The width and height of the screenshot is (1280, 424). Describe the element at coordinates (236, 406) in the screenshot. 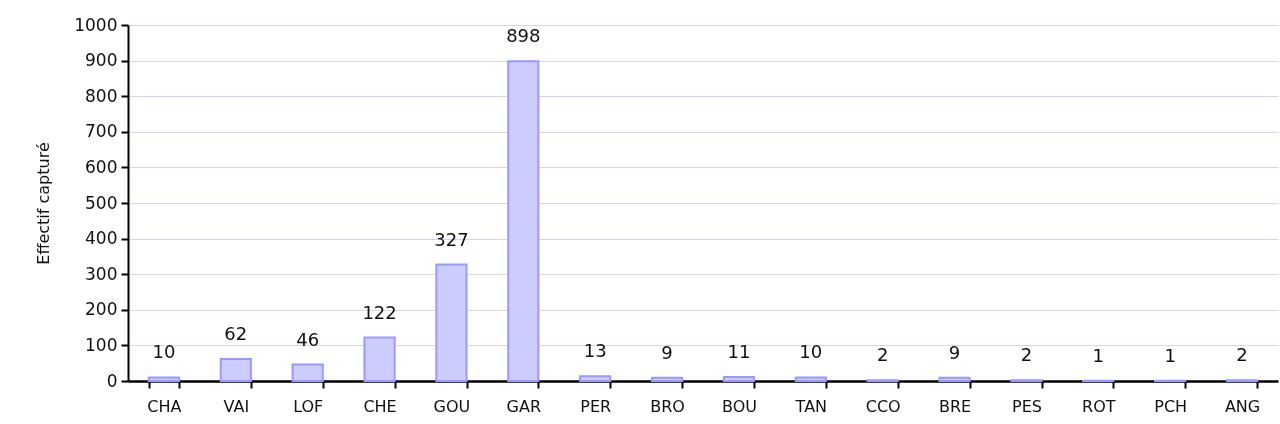

I see `x-tick-label: VAI` at that location.